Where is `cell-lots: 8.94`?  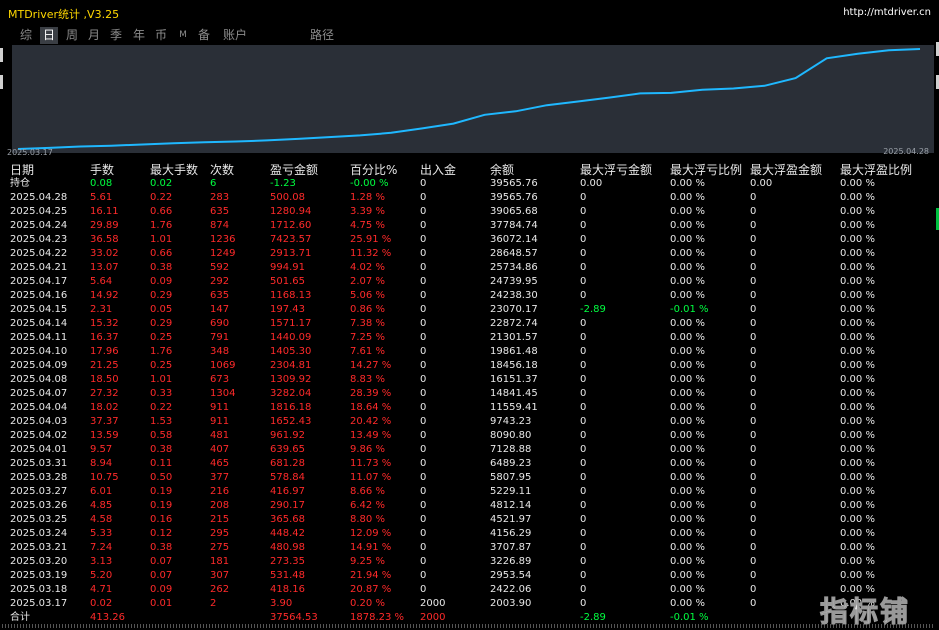
cell-lots: 8.94 is located at coordinates (101, 463).